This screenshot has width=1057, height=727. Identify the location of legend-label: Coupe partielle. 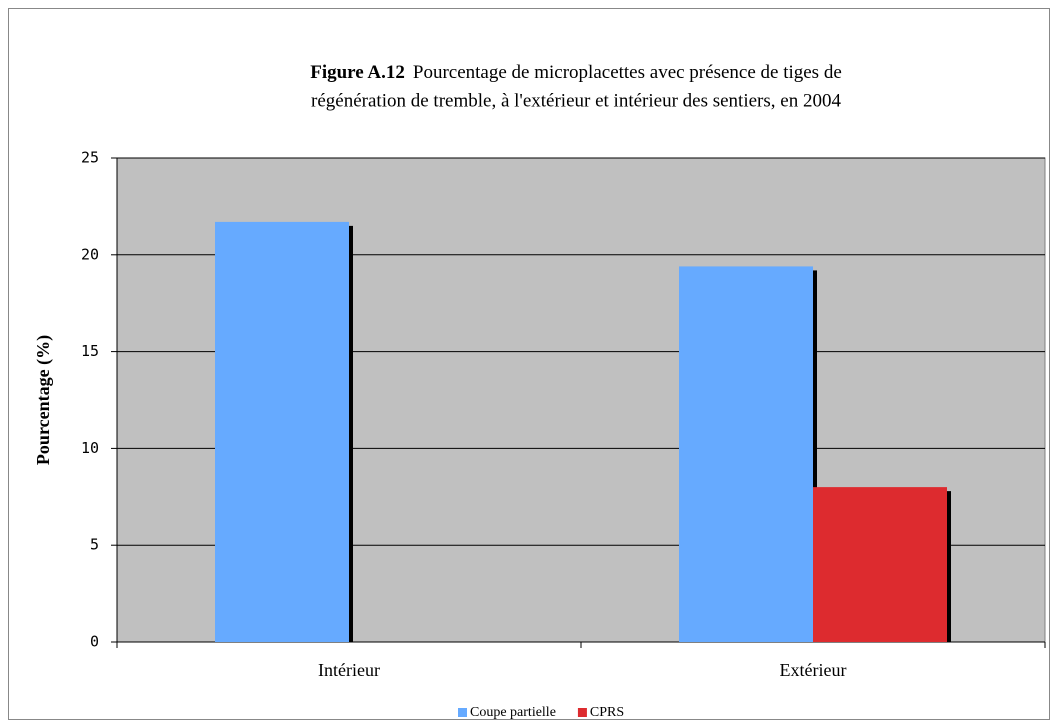
(513, 712).